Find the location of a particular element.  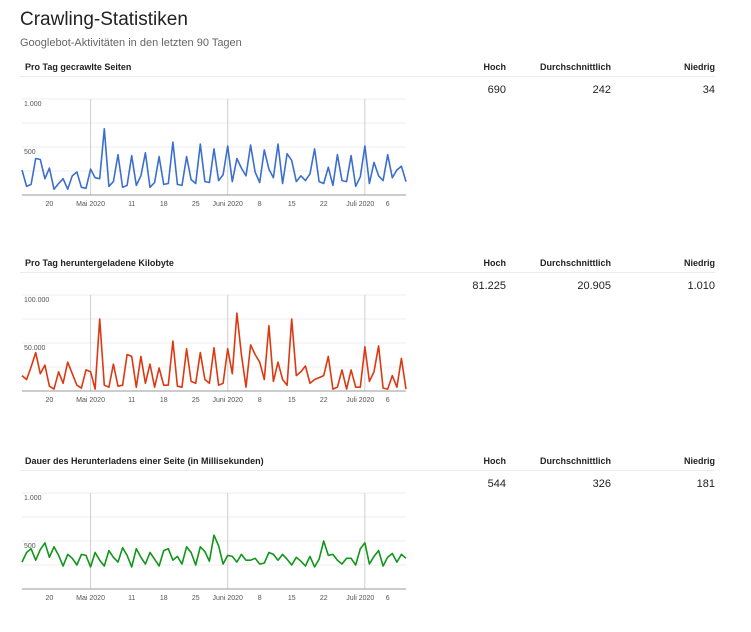

value-avg: 20.905 is located at coordinates (594, 286).